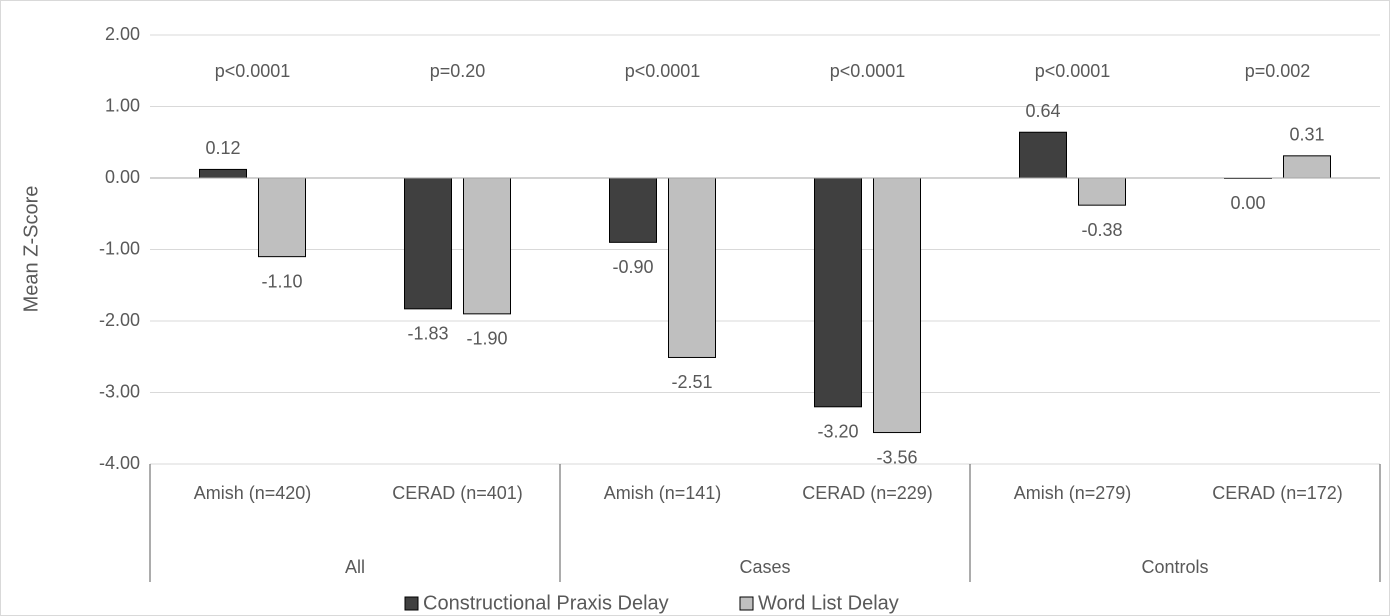  Describe the element at coordinates (253, 493) in the screenshot. I see `x-tick-label: Amish (n=420)` at that location.